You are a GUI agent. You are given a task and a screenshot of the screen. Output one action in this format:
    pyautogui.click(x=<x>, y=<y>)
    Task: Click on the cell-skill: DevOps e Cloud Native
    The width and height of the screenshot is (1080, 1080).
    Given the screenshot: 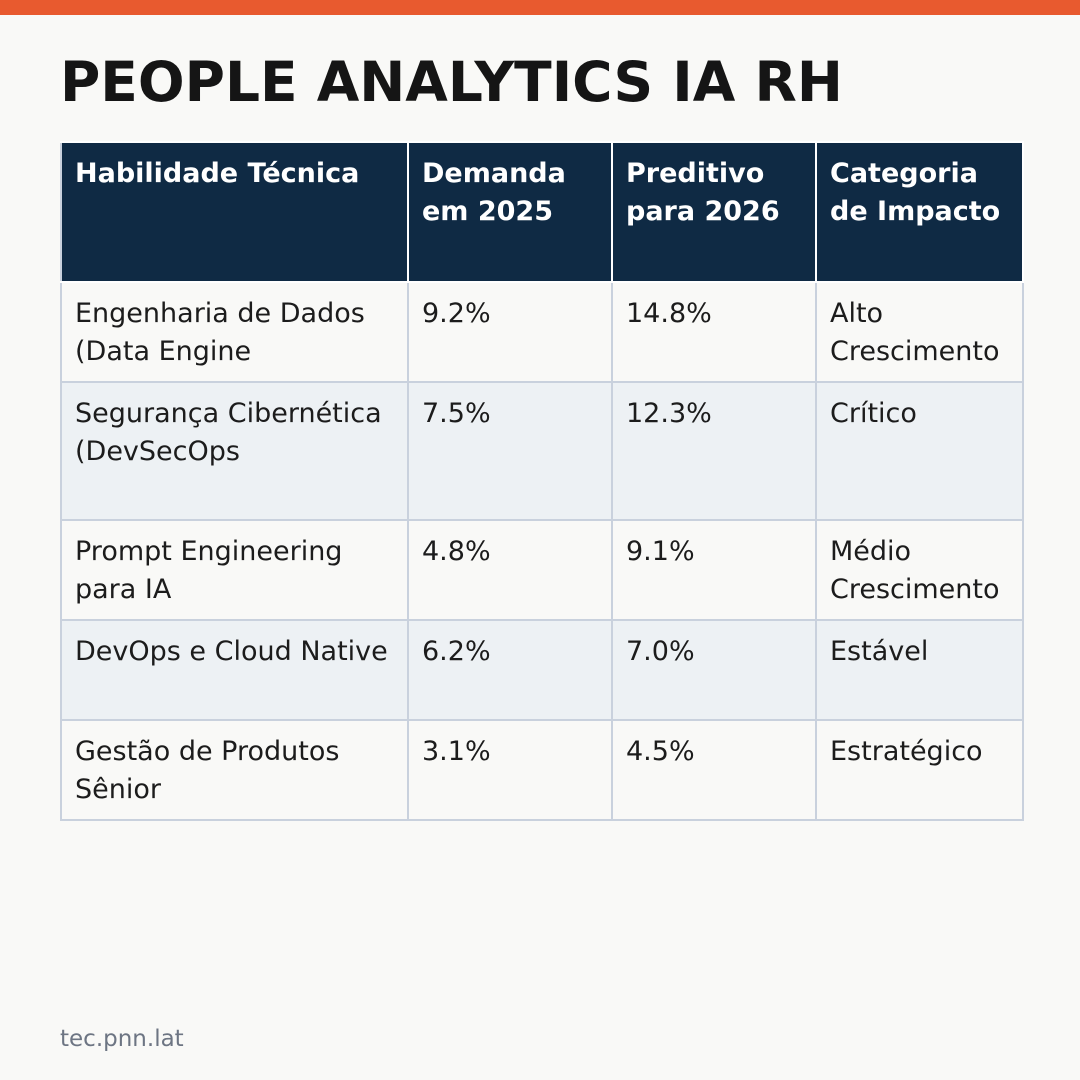 What is the action you would take?
    pyautogui.click(x=234, y=670)
    